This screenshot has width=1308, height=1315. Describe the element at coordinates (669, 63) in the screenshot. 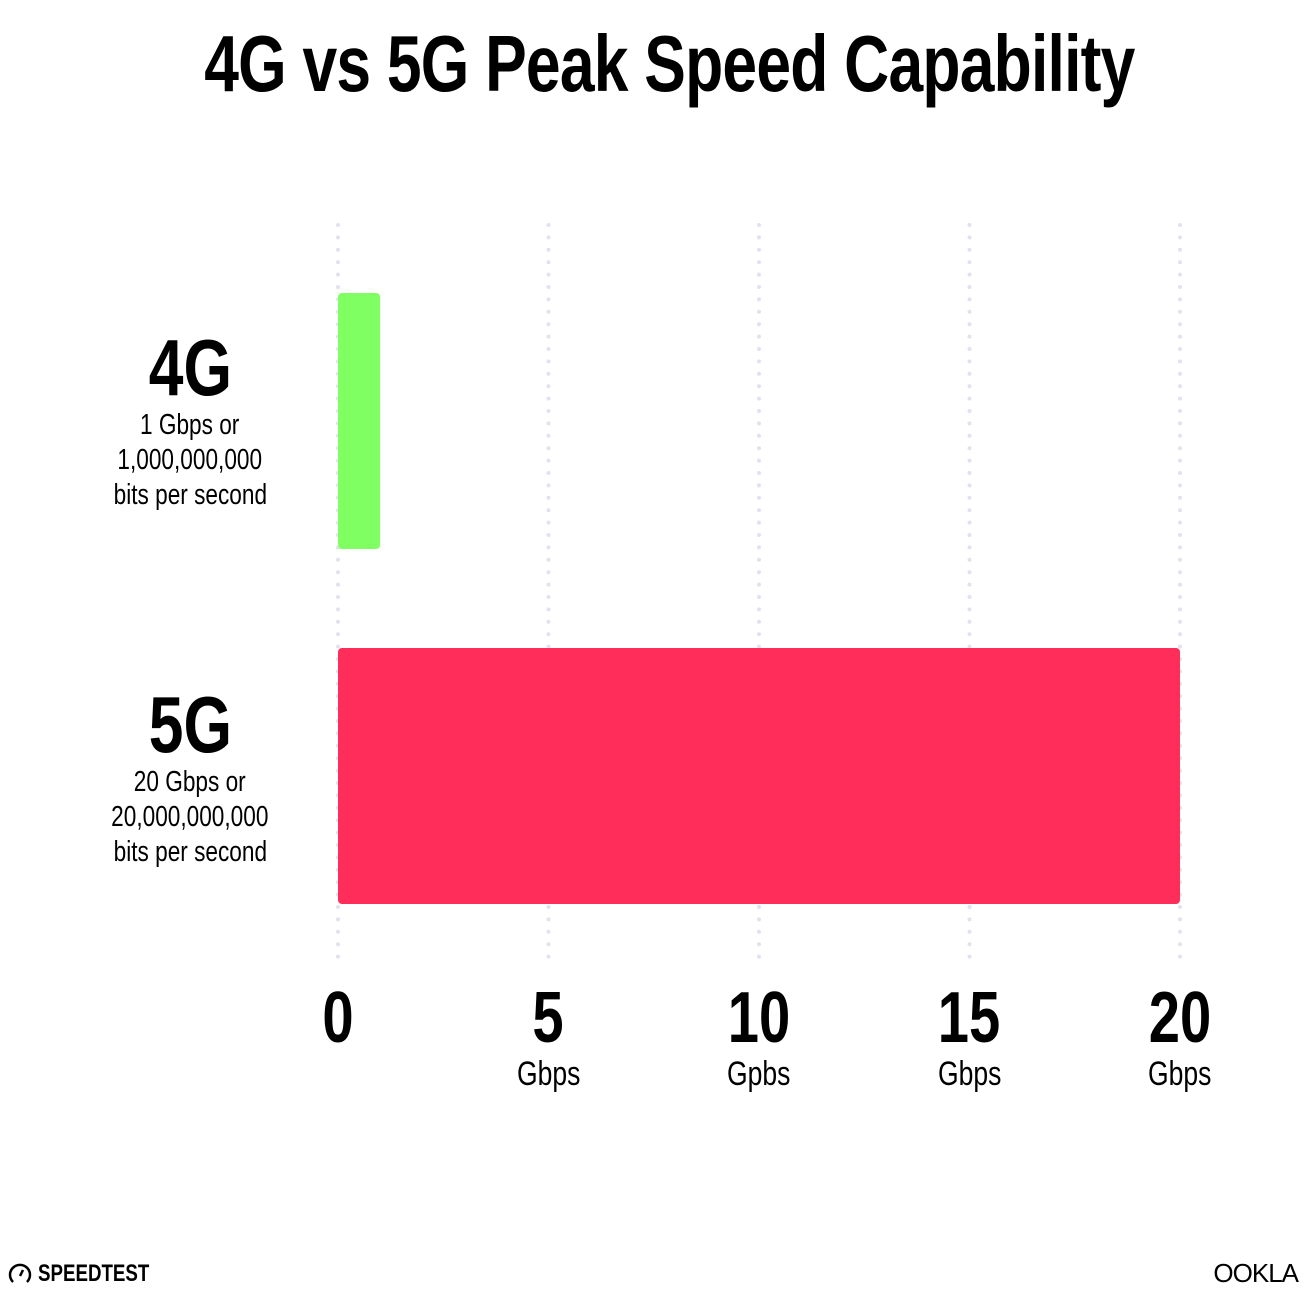

I see `chart-title: 4G vs 5G Peak Speed Capability` at that location.